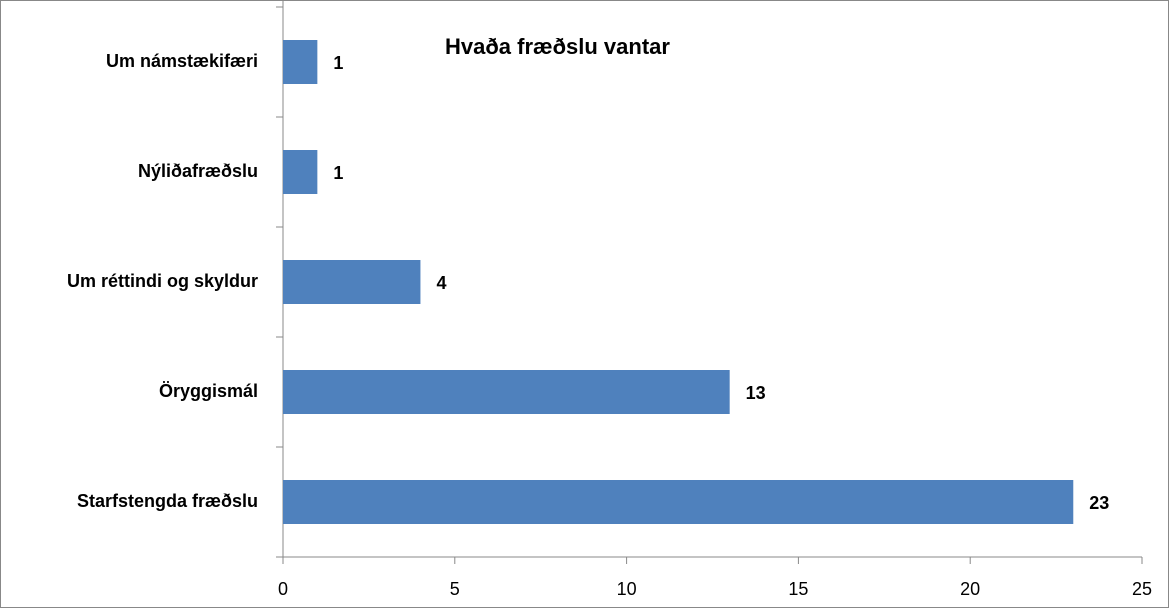 The width and height of the screenshot is (1169, 608). What do you see at coordinates (1142, 589) in the screenshot?
I see `x-tick-label: 25` at bounding box center [1142, 589].